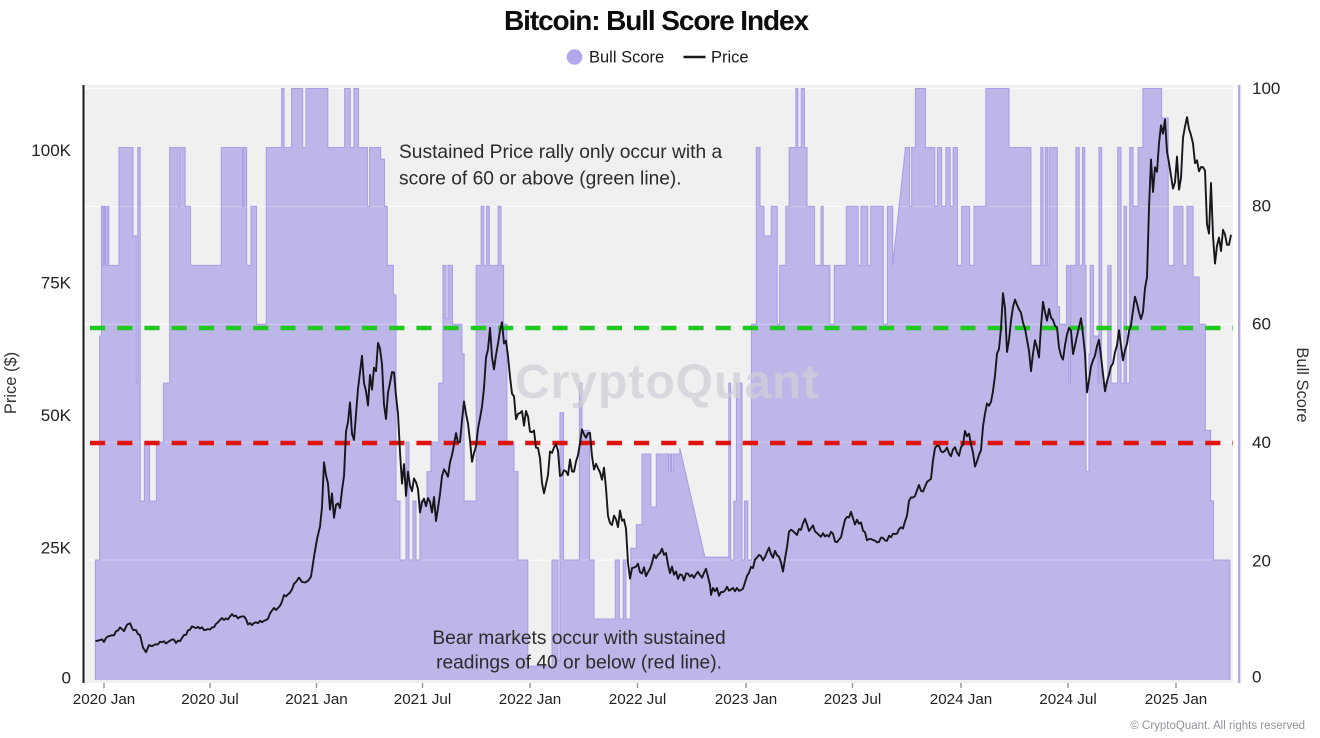 This screenshot has height=738, width=1320. What do you see at coordinates (1261, 442) in the screenshot?
I see `svg-text: 40` at bounding box center [1261, 442].